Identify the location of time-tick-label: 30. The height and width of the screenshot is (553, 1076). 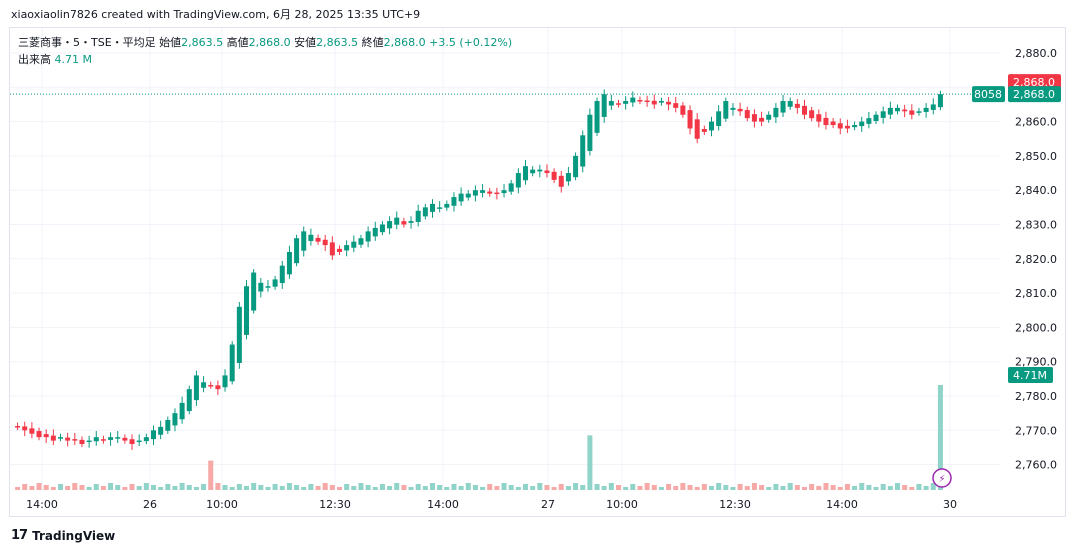
(950, 504).